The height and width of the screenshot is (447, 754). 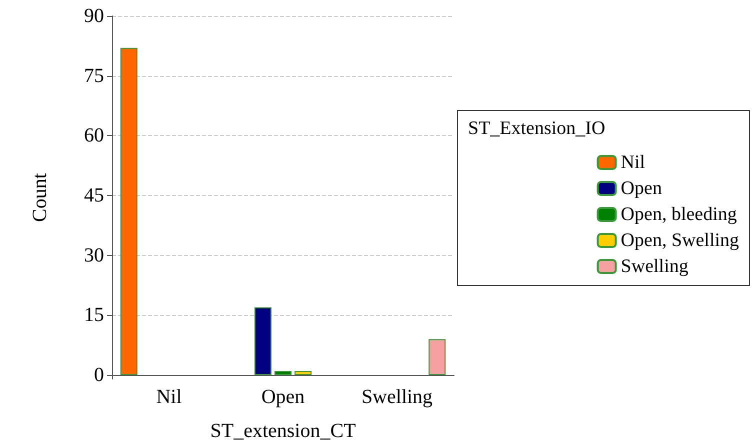 I want to click on x-axis-title: ST_extension_CT, so click(x=283, y=431).